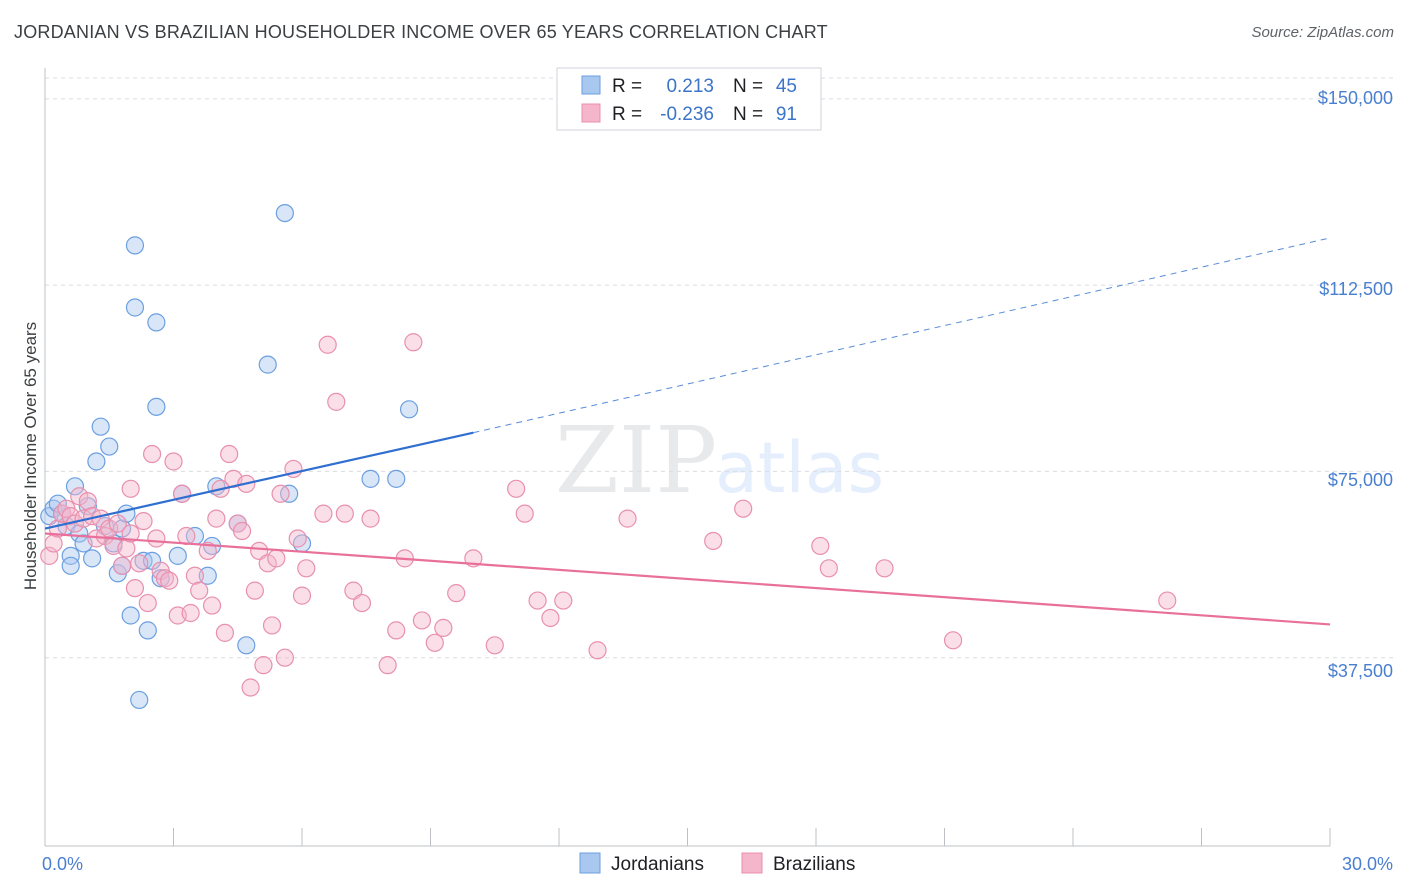 The image size is (1406, 892). What do you see at coordinates (259, 480) in the screenshot?
I see `jordanian-trend-line` at bounding box center [259, 480].